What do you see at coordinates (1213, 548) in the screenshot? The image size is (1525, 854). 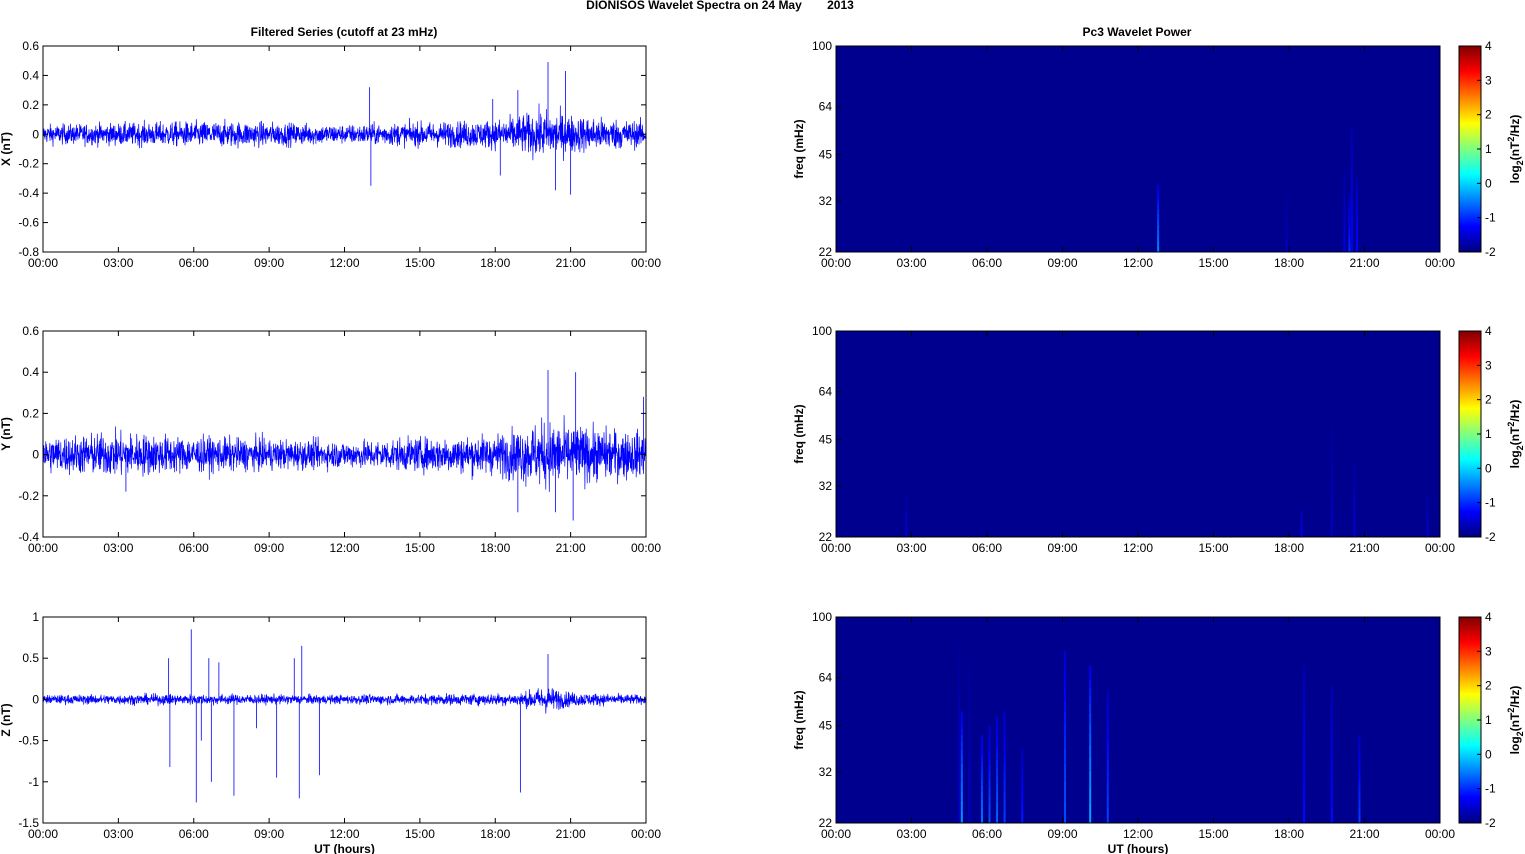 I see `spectrum-2-xtick-label: 15:00` at bounding box center [1213, 548].